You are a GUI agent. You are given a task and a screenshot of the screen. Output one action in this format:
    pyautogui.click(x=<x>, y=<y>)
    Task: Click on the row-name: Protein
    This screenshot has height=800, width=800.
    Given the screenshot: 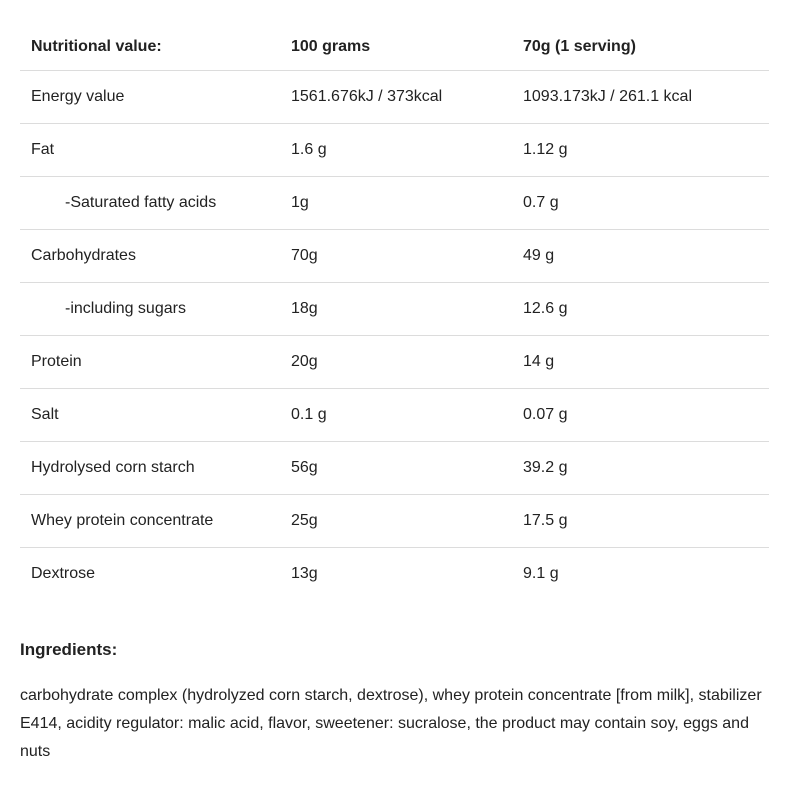 What is the action you would take?
    pyautogui.click(x=150, y=362)
    